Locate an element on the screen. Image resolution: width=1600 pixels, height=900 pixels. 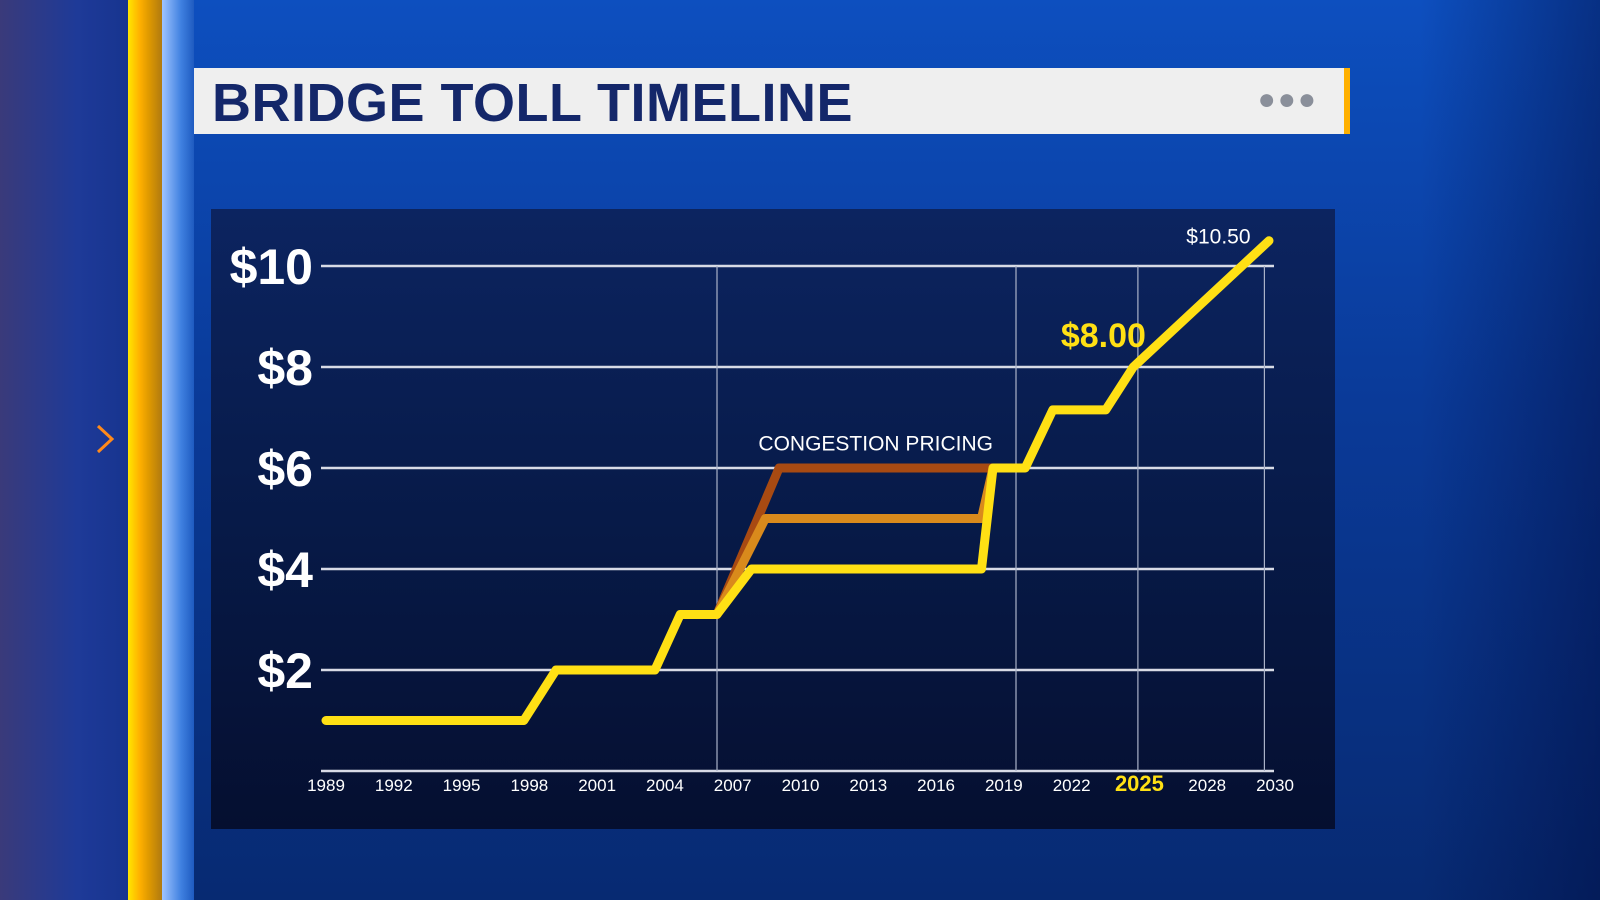
left-side-panel is located at coordinates (64, 450).